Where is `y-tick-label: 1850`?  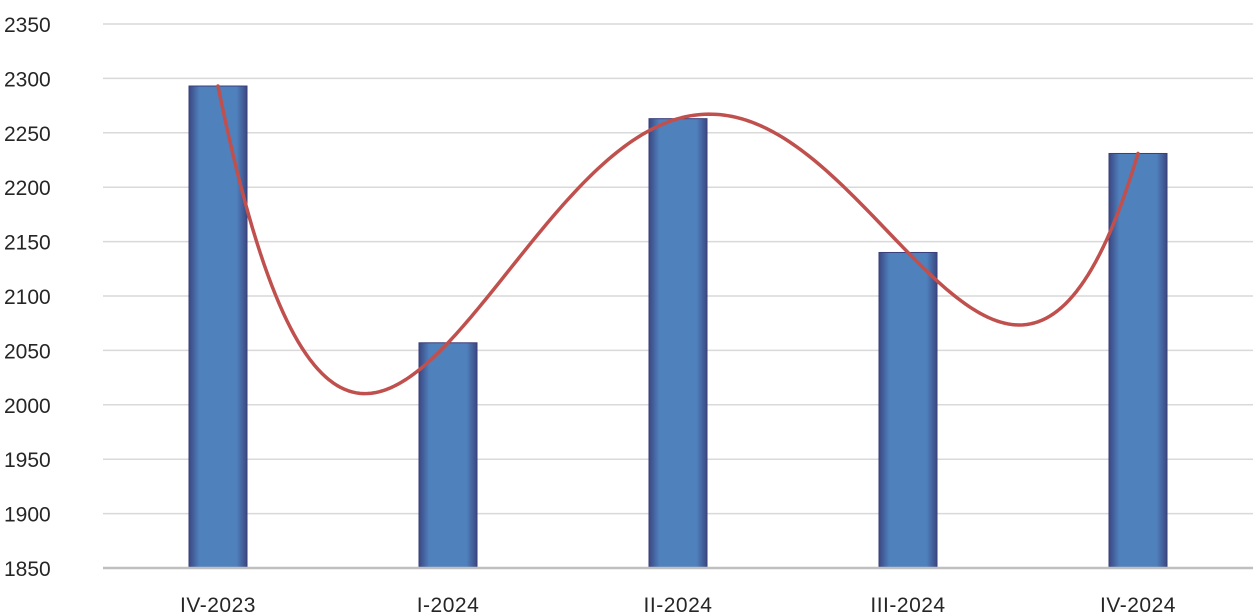 y-tick-label: 1850 is located at coordinates (27, 569).